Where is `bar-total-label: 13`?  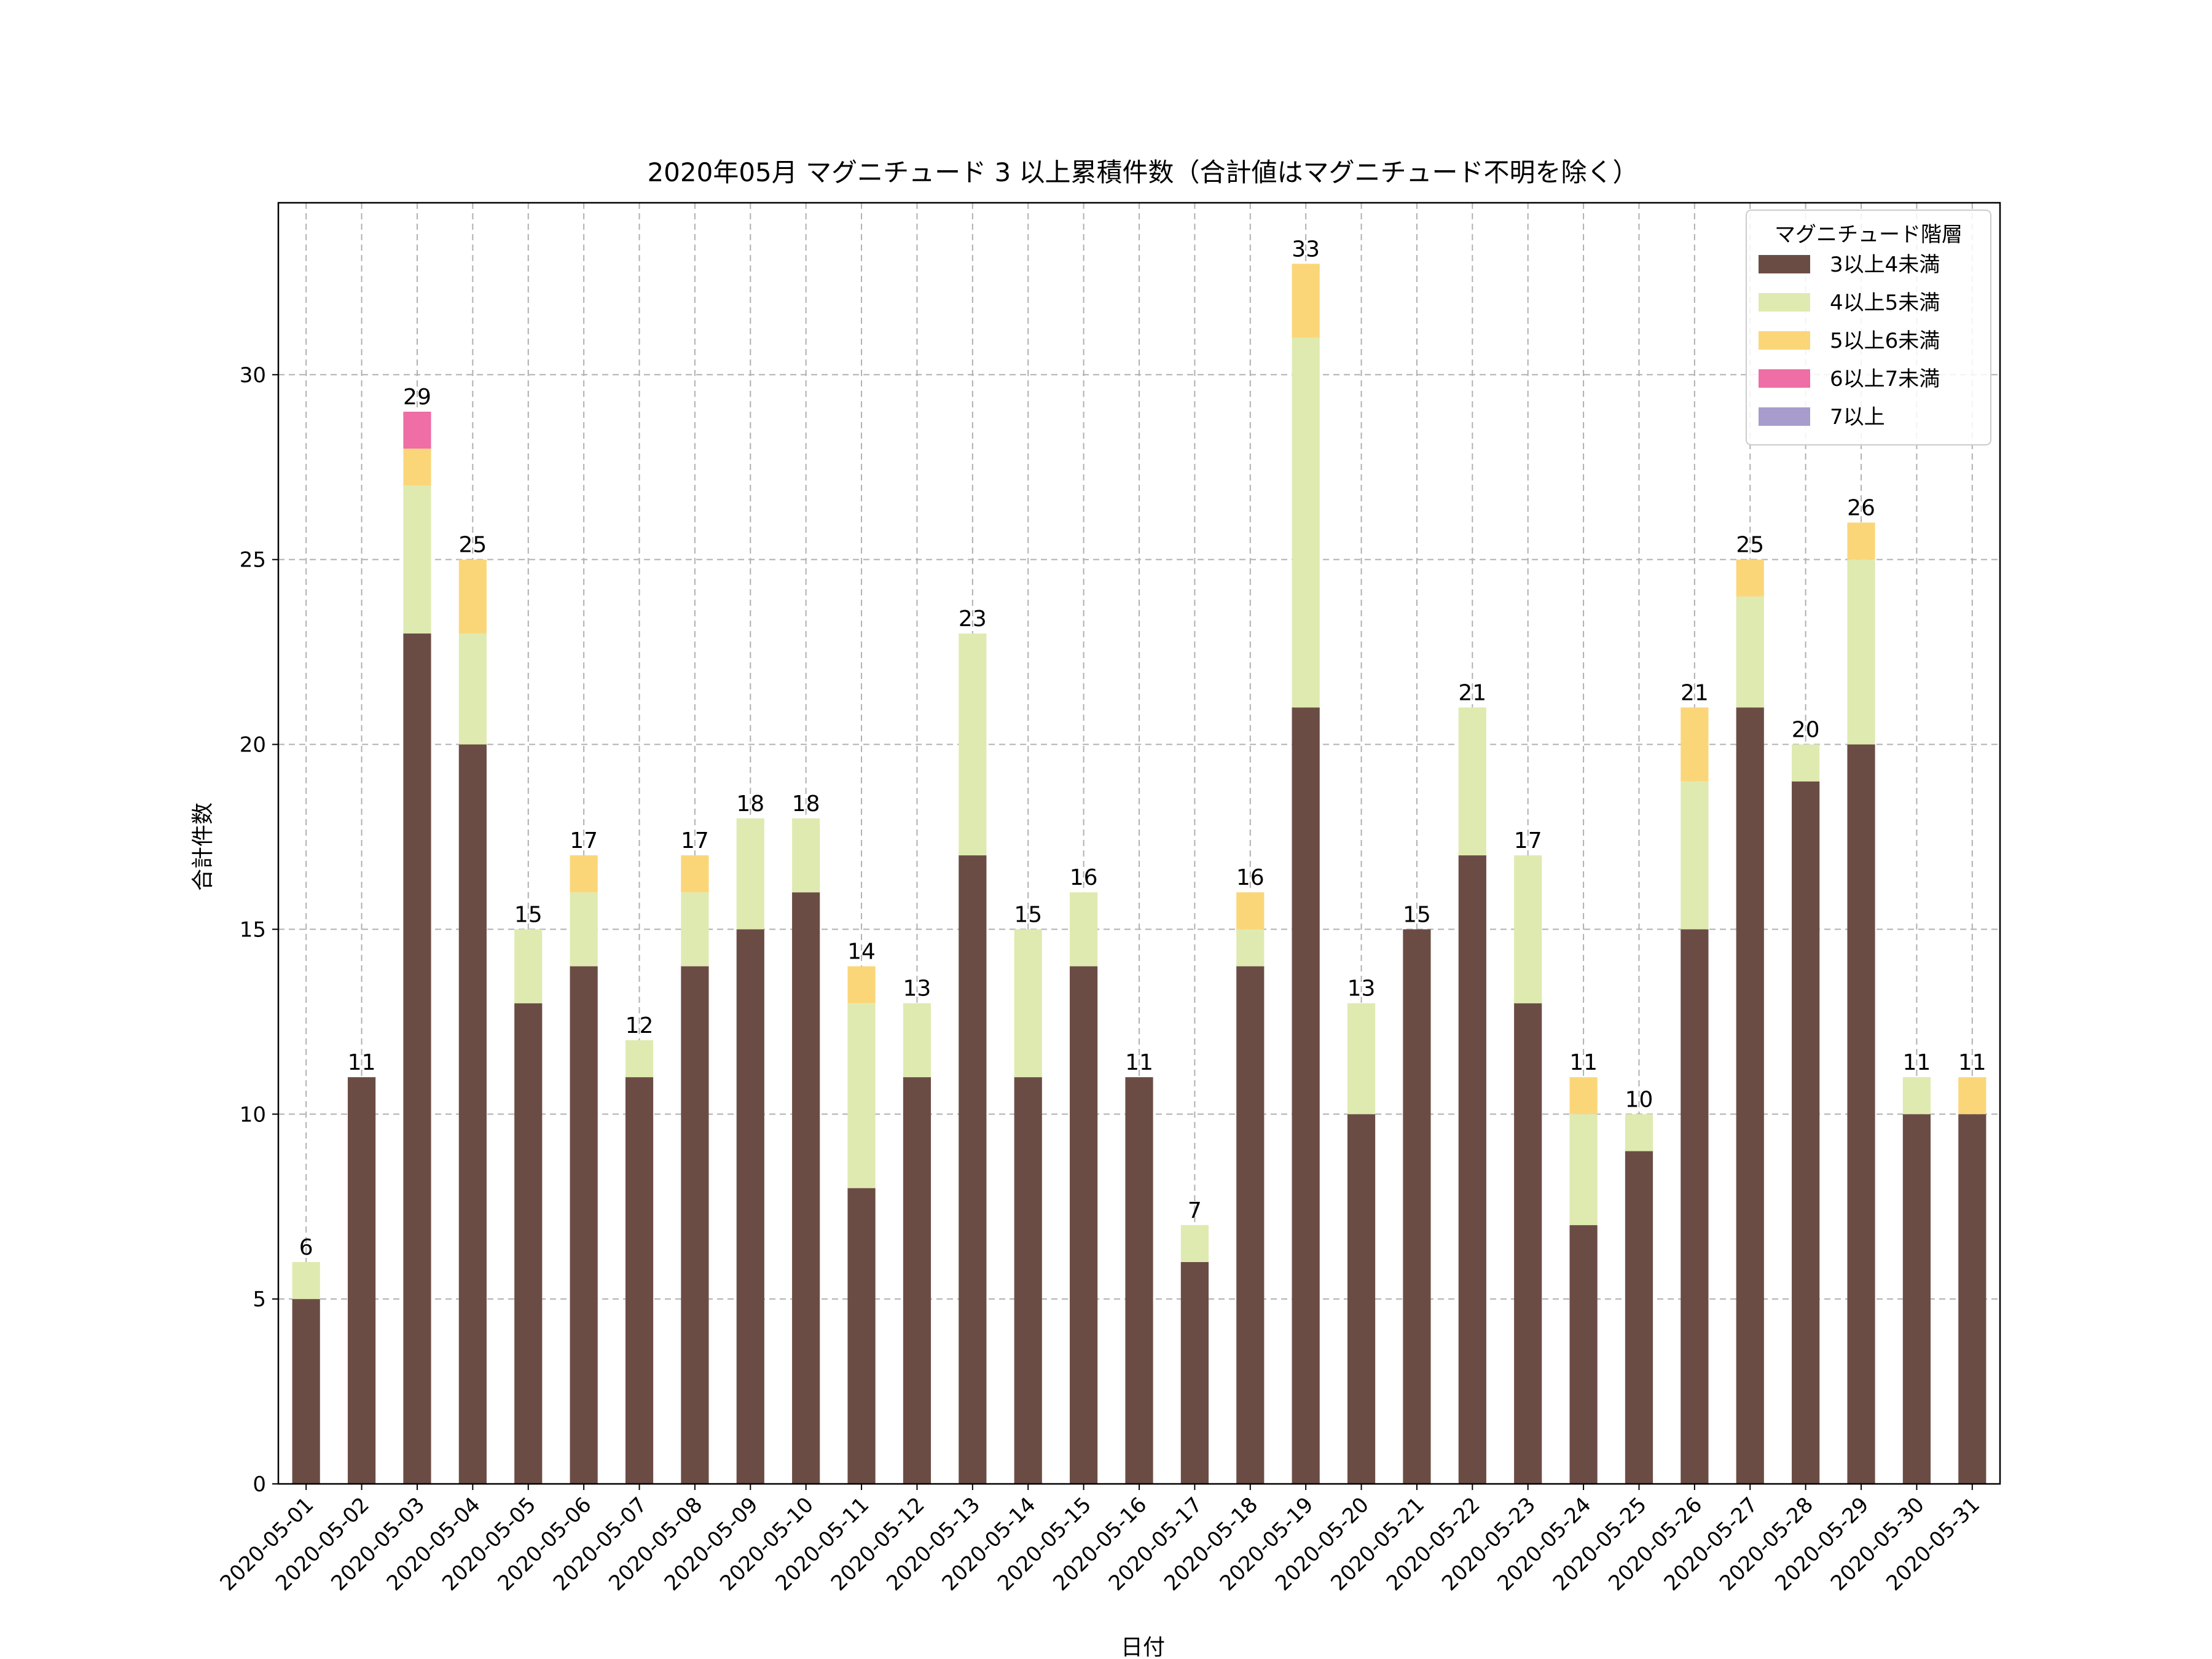
bar-total-label: 13 is located at coordinates (1361, 989).